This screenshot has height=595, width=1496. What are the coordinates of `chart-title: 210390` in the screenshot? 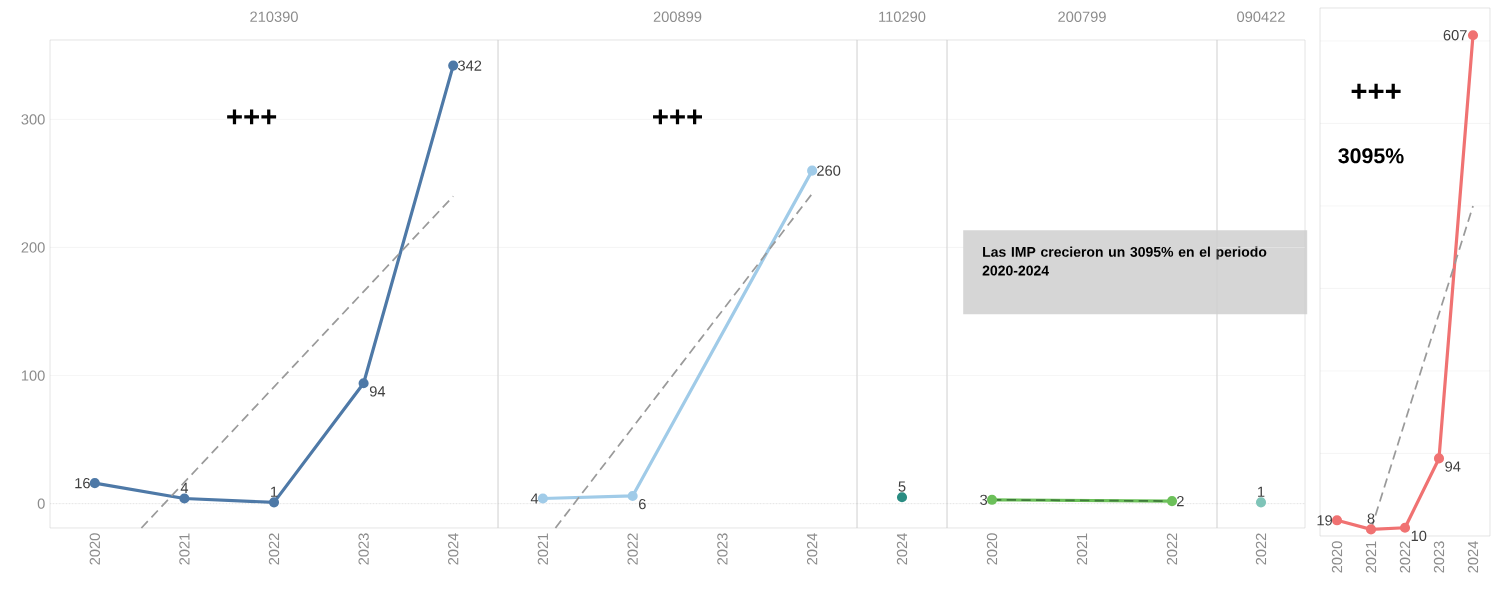 It's located at (274, 16).